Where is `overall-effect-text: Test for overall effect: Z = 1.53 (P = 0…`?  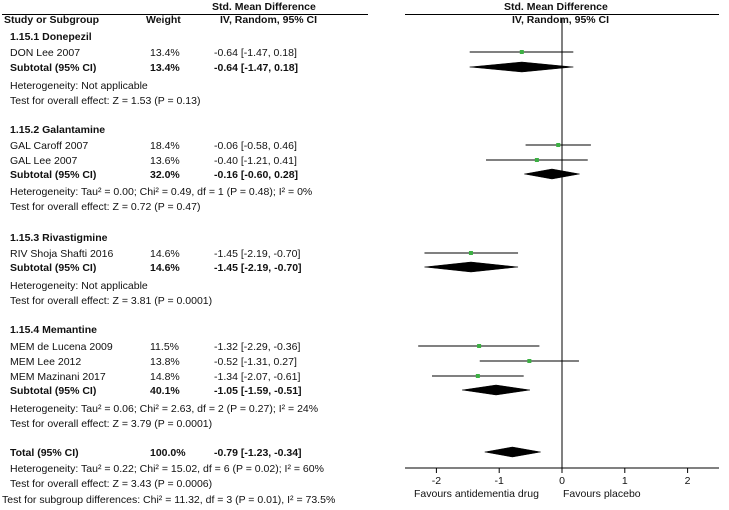
overall-effect-text: Test for overall effect: Z = 1.53 (P = 0… is located at coordinates (105, 101).